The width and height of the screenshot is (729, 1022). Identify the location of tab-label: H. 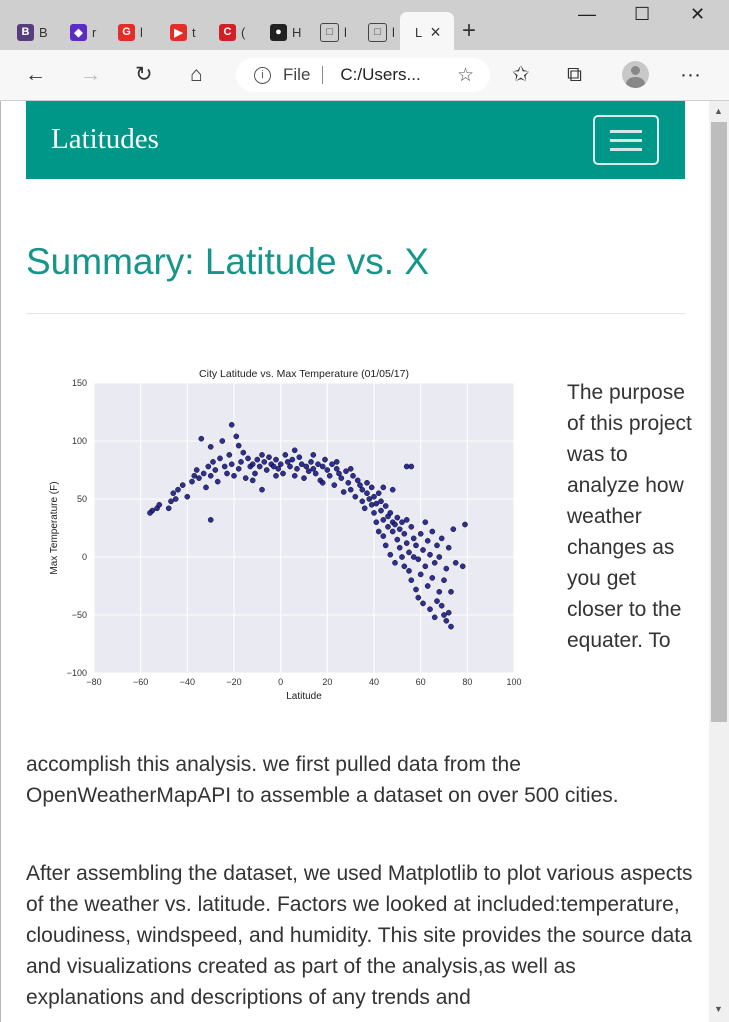
(297, 32).